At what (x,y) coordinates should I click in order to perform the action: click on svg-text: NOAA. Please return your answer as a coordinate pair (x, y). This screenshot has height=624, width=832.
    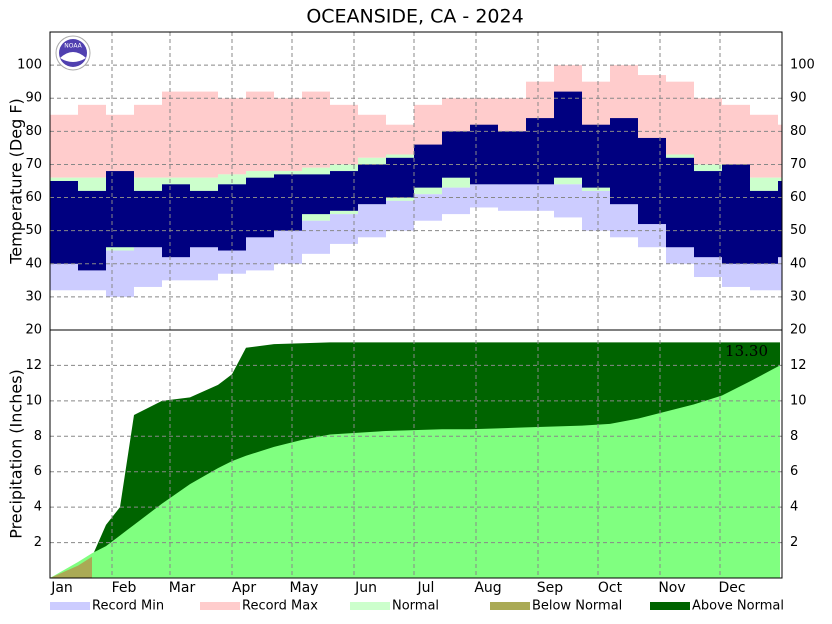
    Looking at the image, I should click on (73, 46).